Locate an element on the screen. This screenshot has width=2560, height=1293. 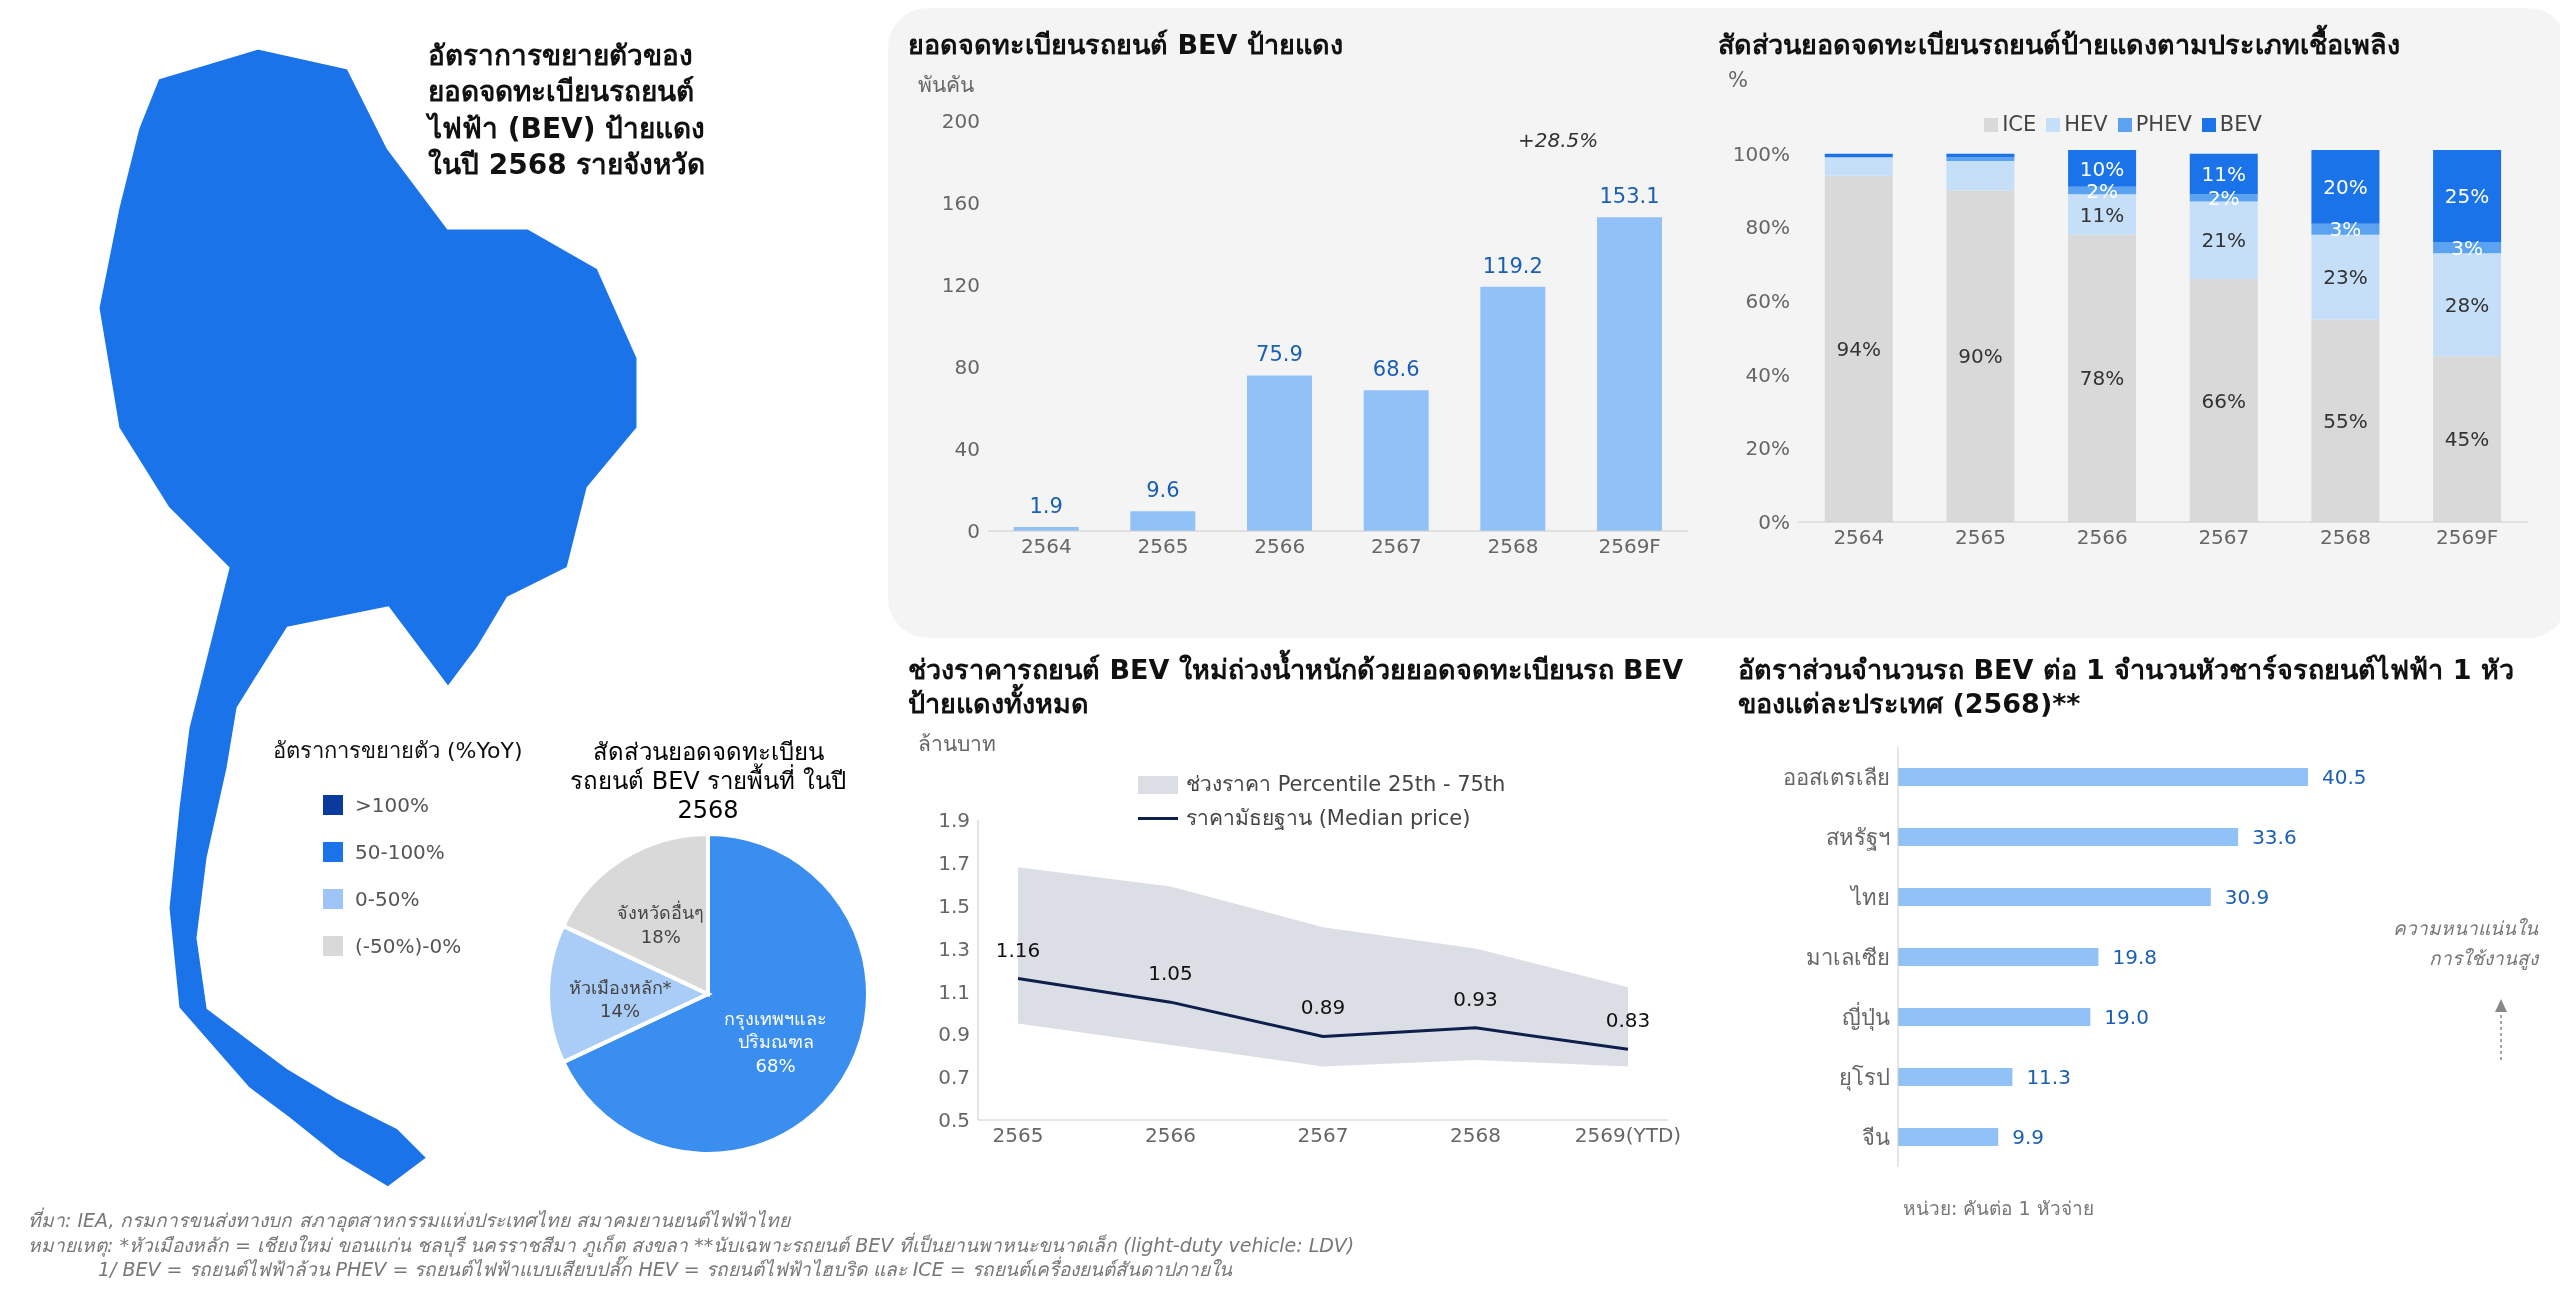
y-tick-label: 0.5 is located at coordinates (954, 1119).